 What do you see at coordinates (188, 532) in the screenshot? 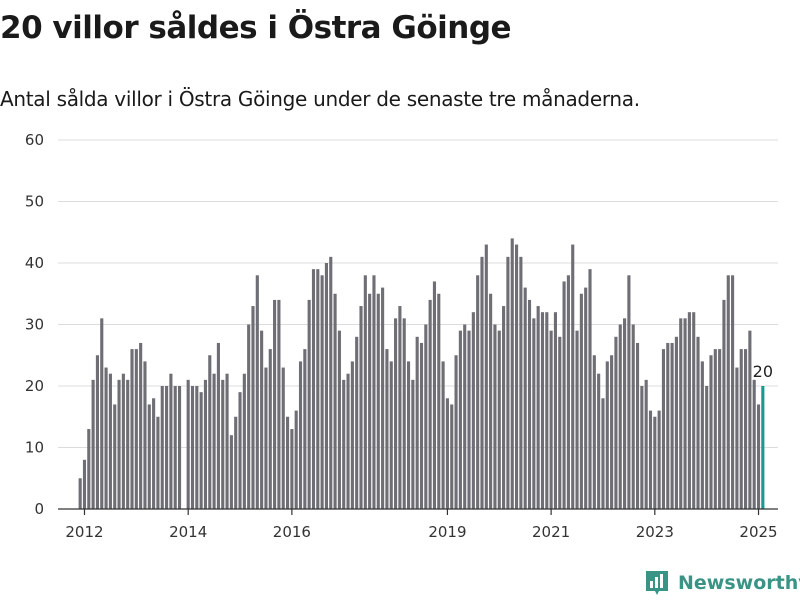
I see `x-tick-label: 2014` at bounding box center [188, 532].